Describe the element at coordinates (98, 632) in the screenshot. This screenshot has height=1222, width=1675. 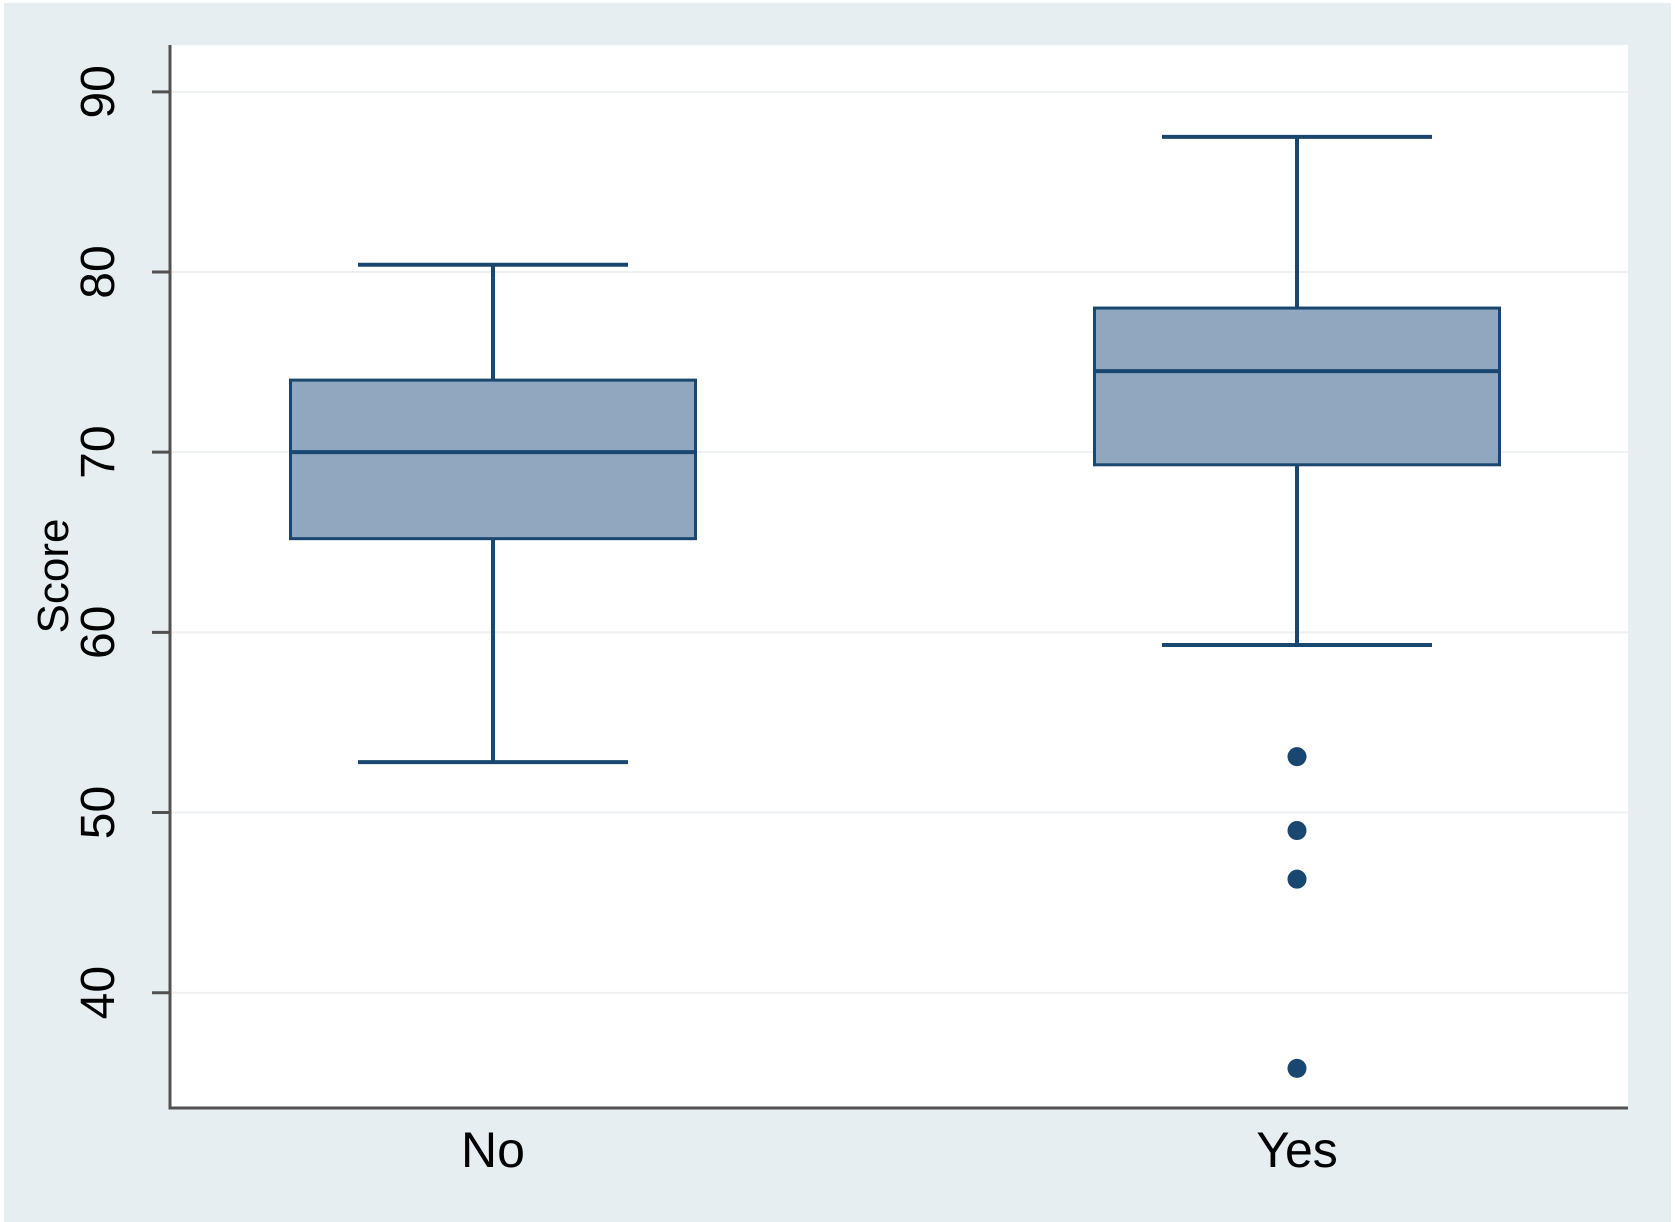
I see `y-tick-label-60: 60` at that location.